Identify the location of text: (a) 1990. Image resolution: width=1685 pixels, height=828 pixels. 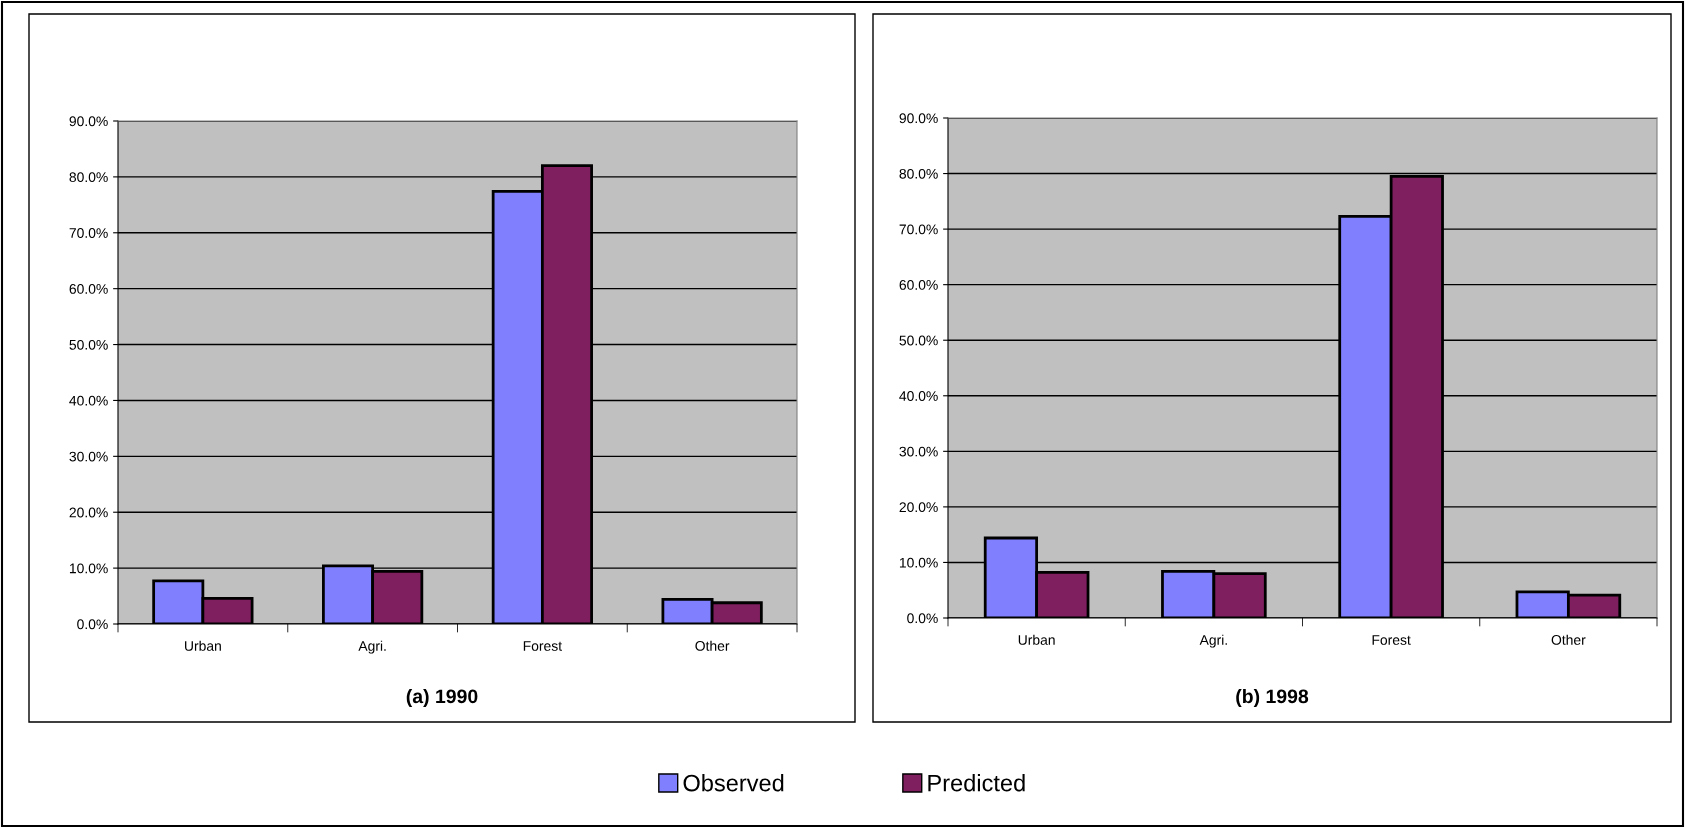
(442, 698).